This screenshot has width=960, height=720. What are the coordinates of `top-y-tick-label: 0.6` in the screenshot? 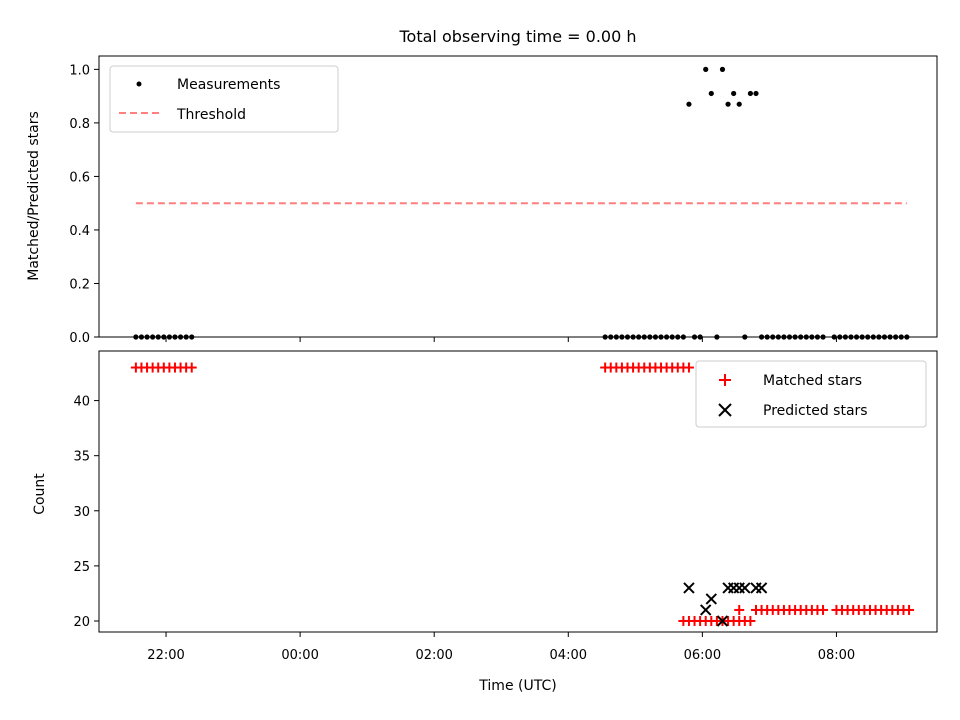 It's located at (79, 177).